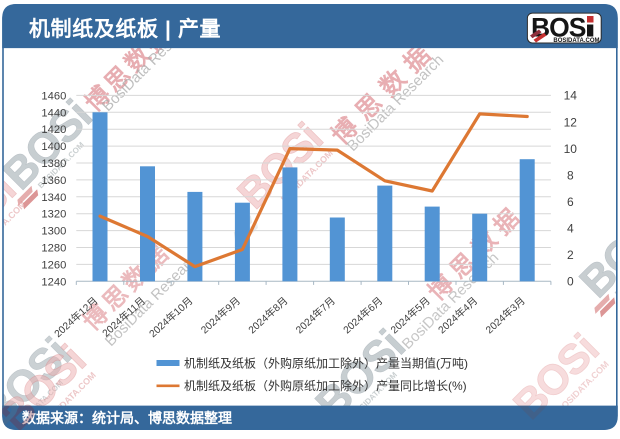 Image resolution: width=620 pixels, height=439 pixels. Describe the element at coordinates (53, 215) in the screenshot. I see `svg-text: 1320` at that location.